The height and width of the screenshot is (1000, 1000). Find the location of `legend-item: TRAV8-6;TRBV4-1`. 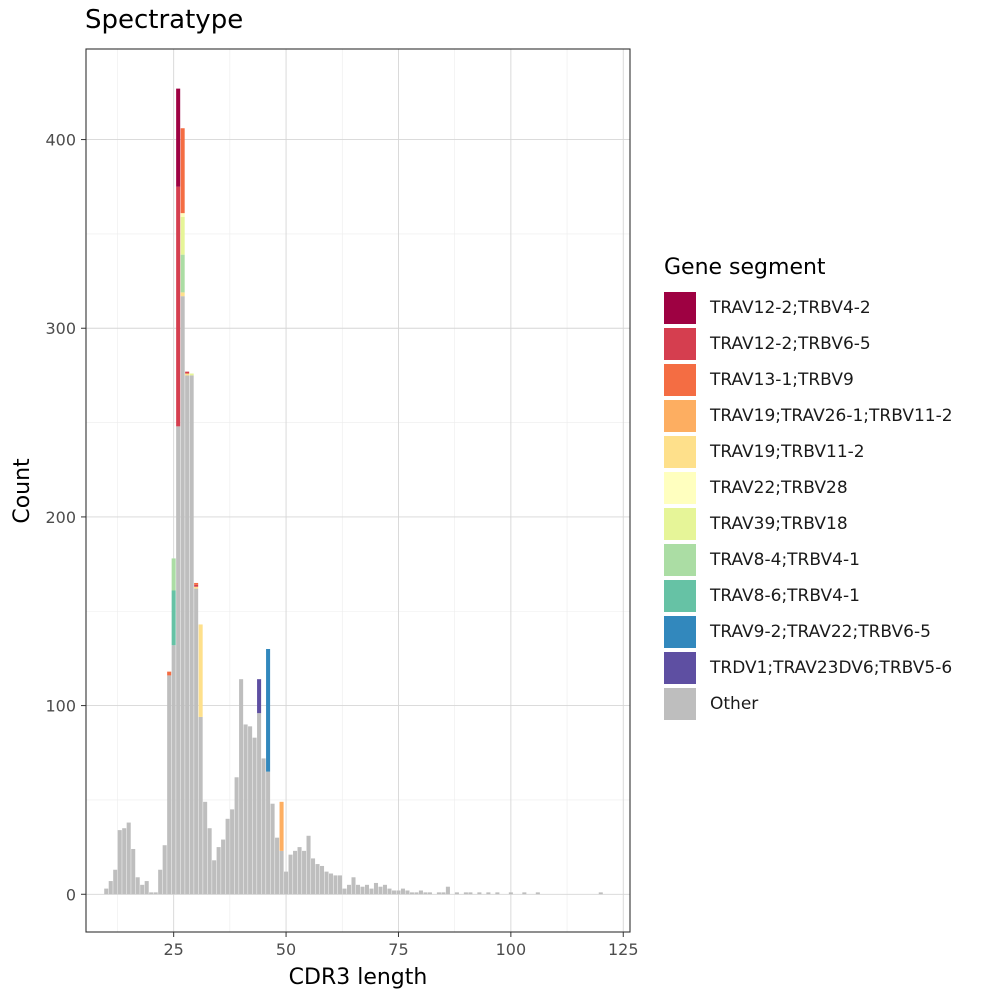

legend-item: TRAV8-6;TRBV4-1 is located at coordinates (808, 596).